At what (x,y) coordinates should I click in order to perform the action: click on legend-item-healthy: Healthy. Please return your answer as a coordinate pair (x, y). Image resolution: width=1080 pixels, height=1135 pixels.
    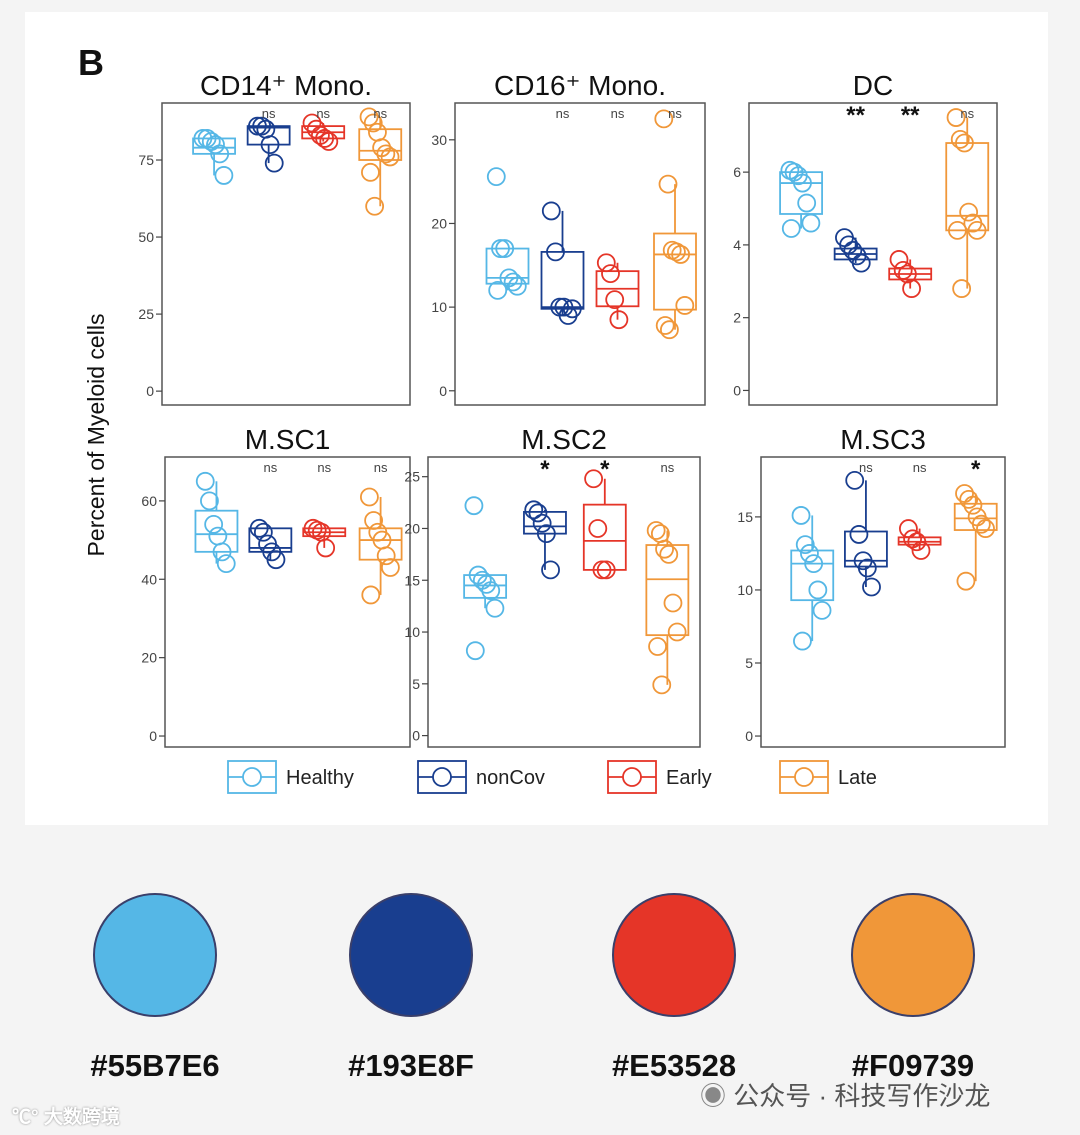
    Looking at the image, I should click on (290, 777).